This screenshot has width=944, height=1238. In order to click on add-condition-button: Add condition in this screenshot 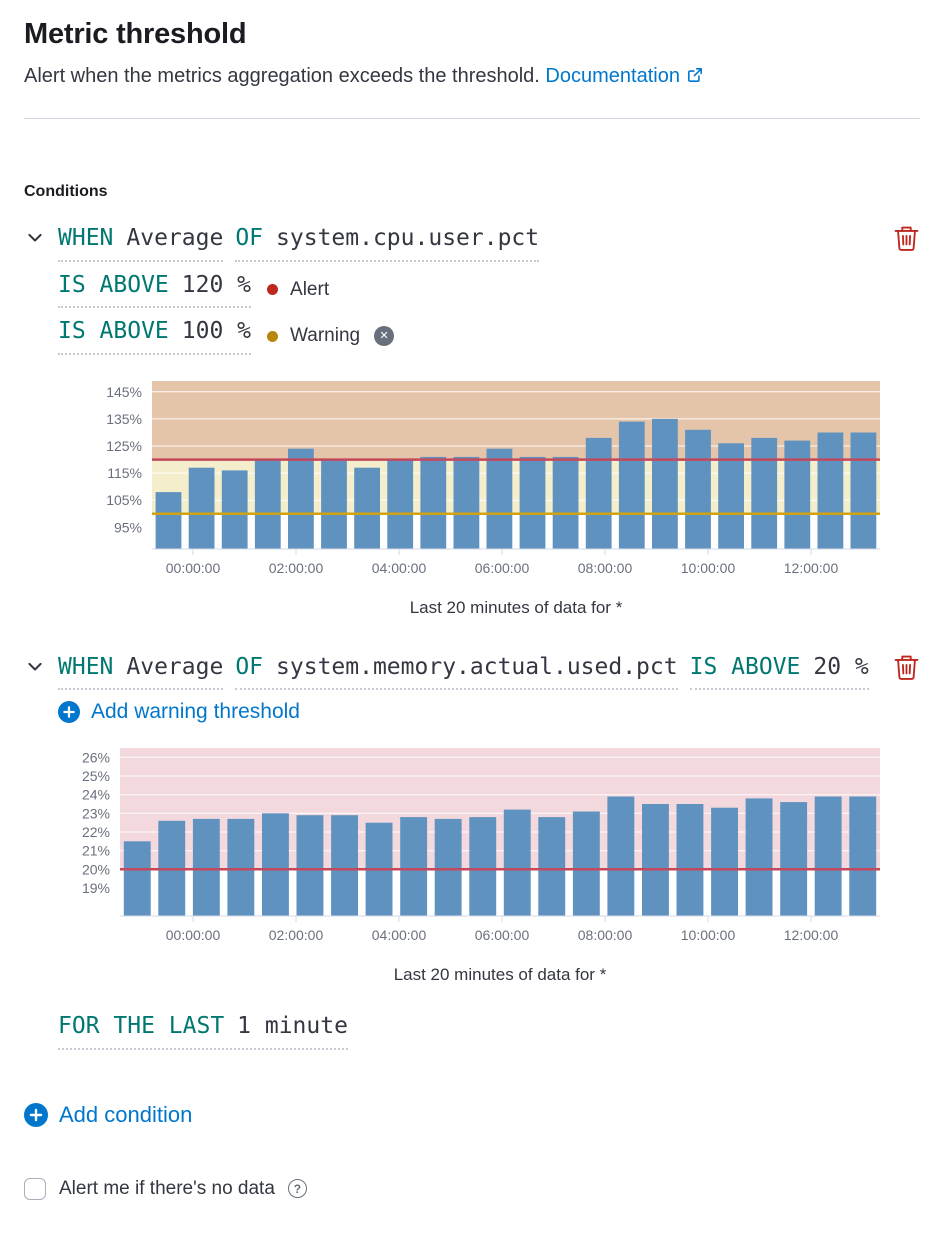, I will do `click(108, 1115)`.